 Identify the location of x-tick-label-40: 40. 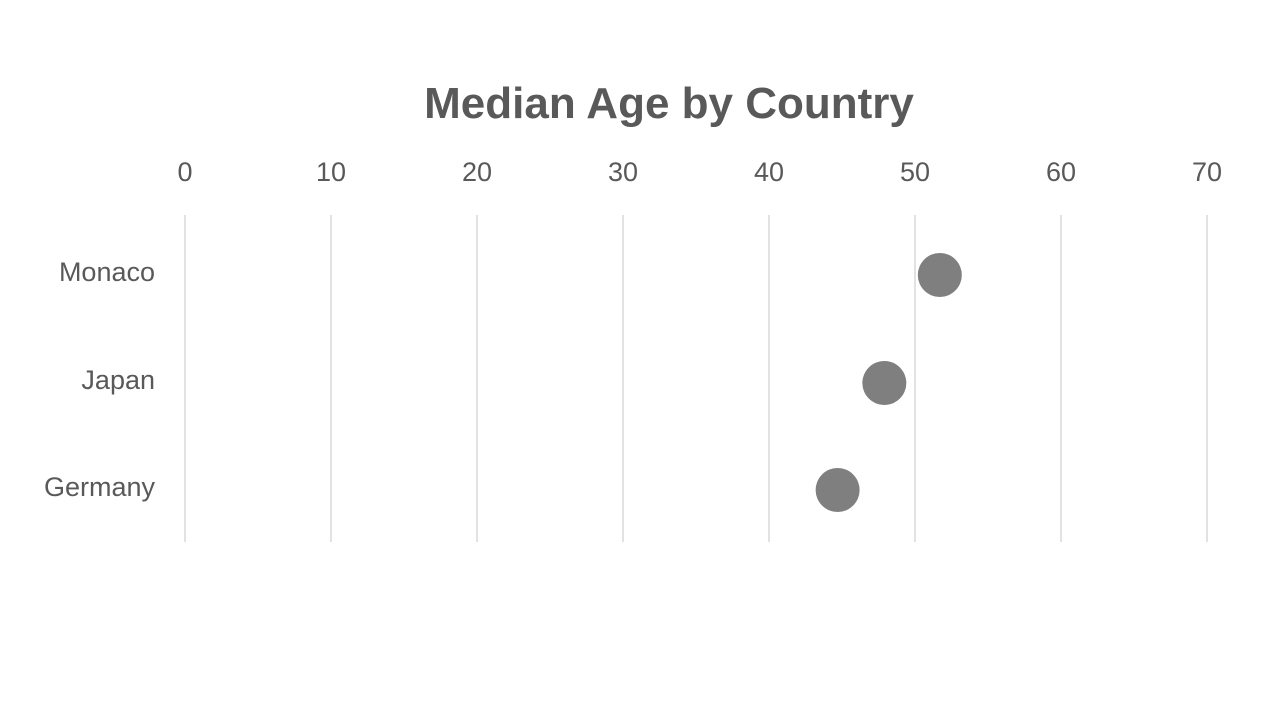
(769, 172).